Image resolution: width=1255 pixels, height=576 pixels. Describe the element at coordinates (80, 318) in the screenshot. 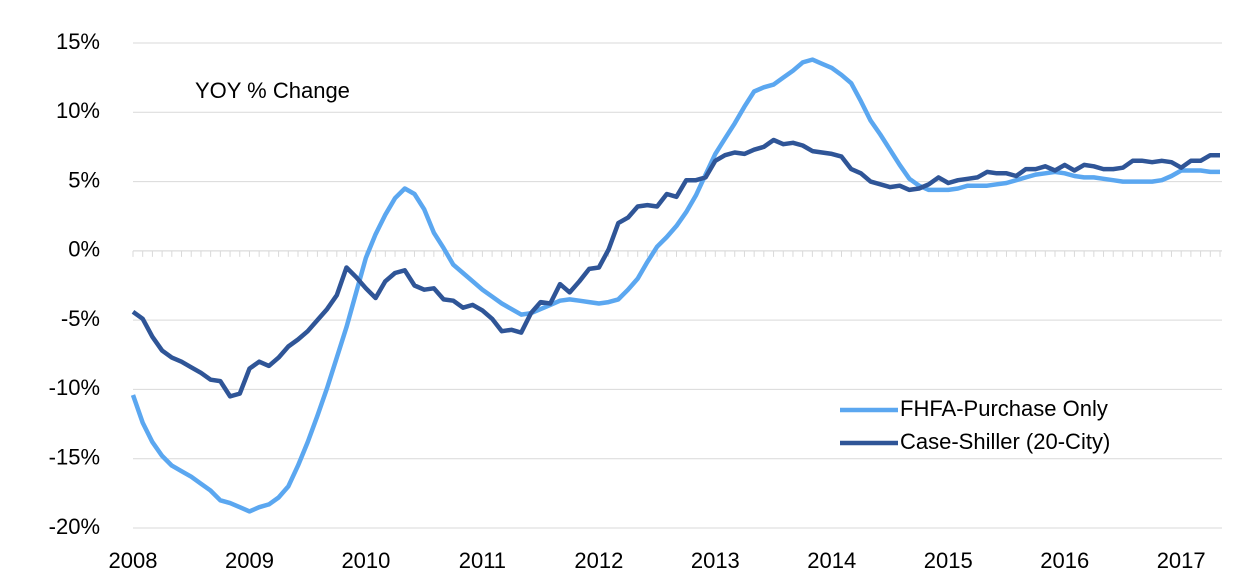

I see `y-tick-label: -5%` at that location.